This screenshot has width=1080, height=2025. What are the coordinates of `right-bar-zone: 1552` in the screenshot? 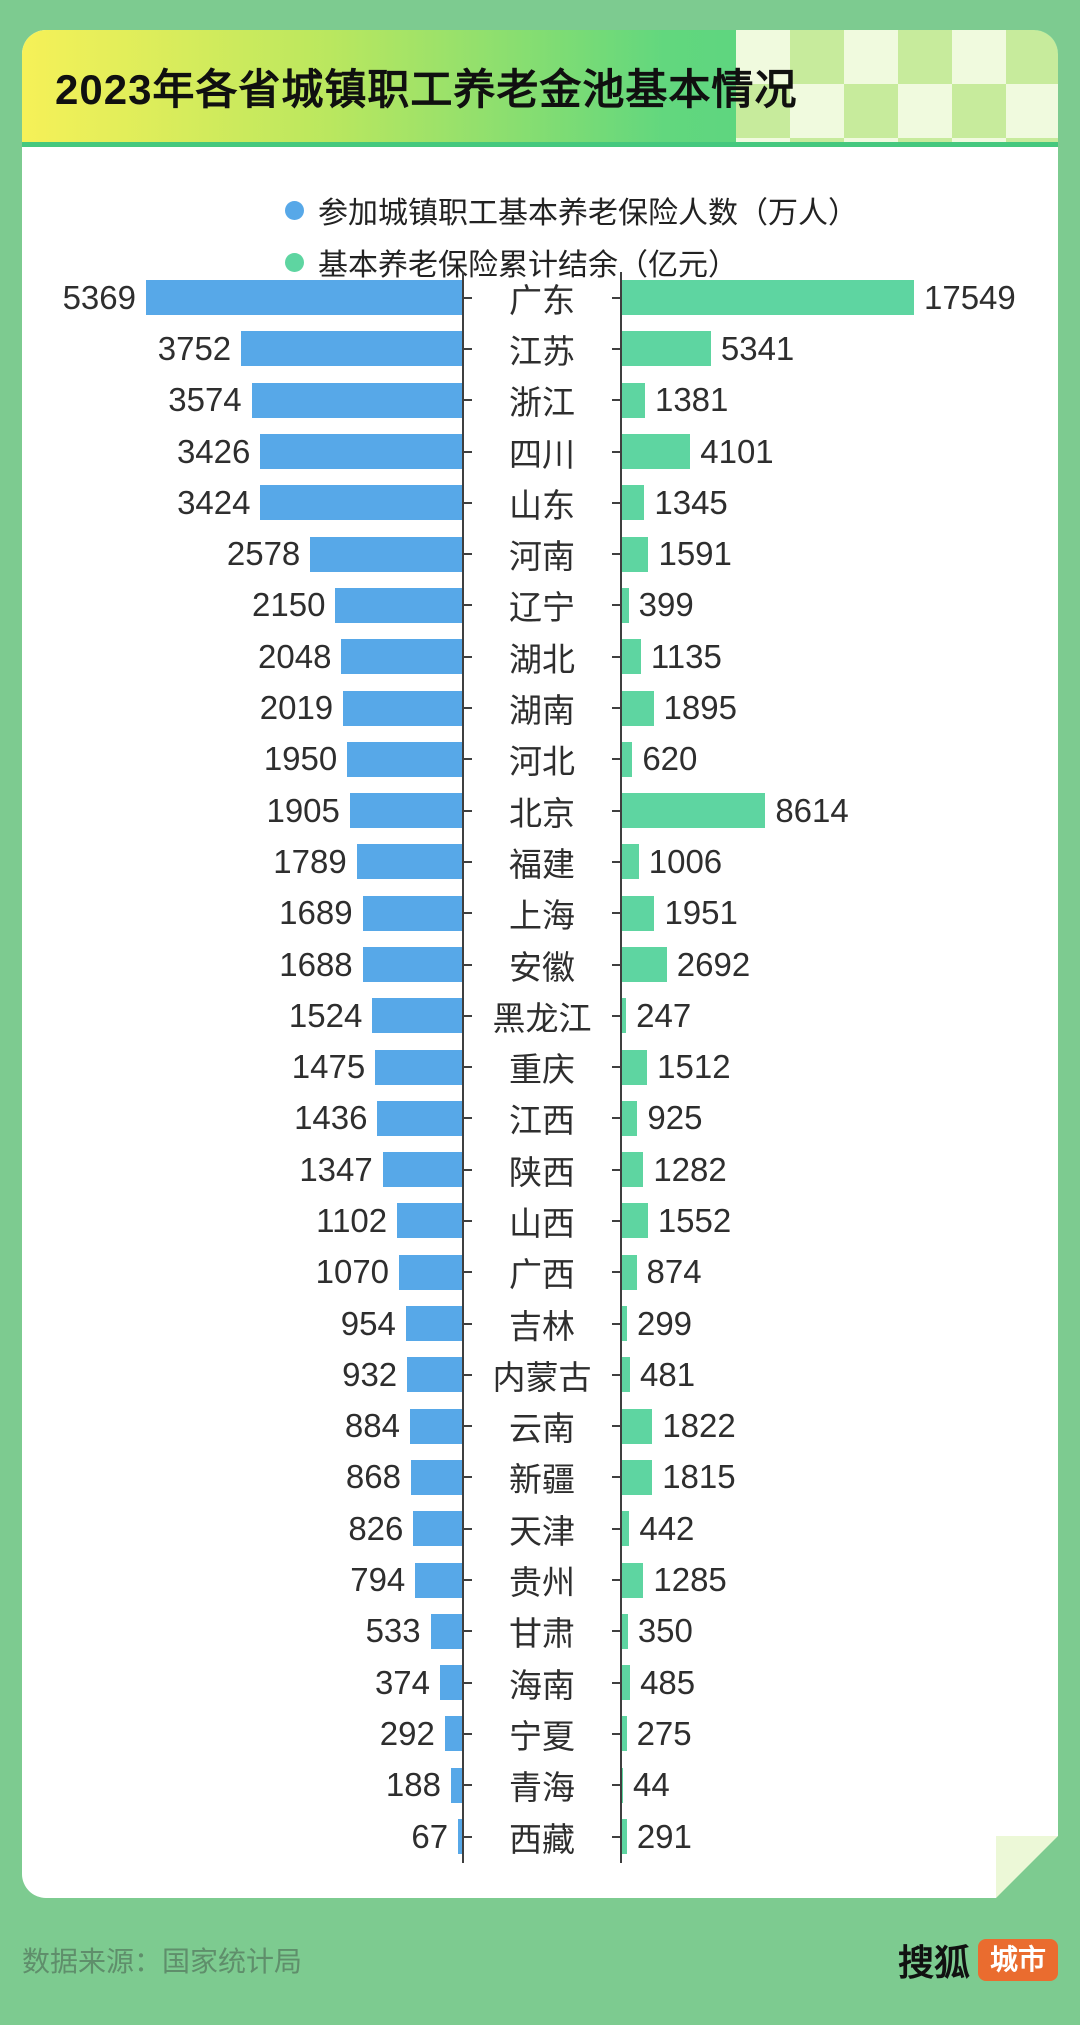 It's located at (840, 1221).